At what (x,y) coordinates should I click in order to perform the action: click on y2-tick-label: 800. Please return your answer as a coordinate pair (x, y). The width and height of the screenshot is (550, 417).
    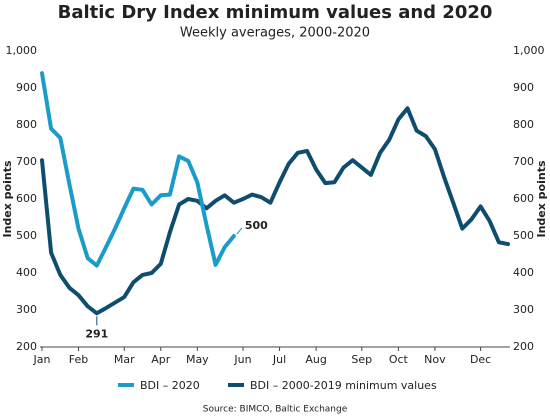
    Looking at the image, I should click on (523, 124).